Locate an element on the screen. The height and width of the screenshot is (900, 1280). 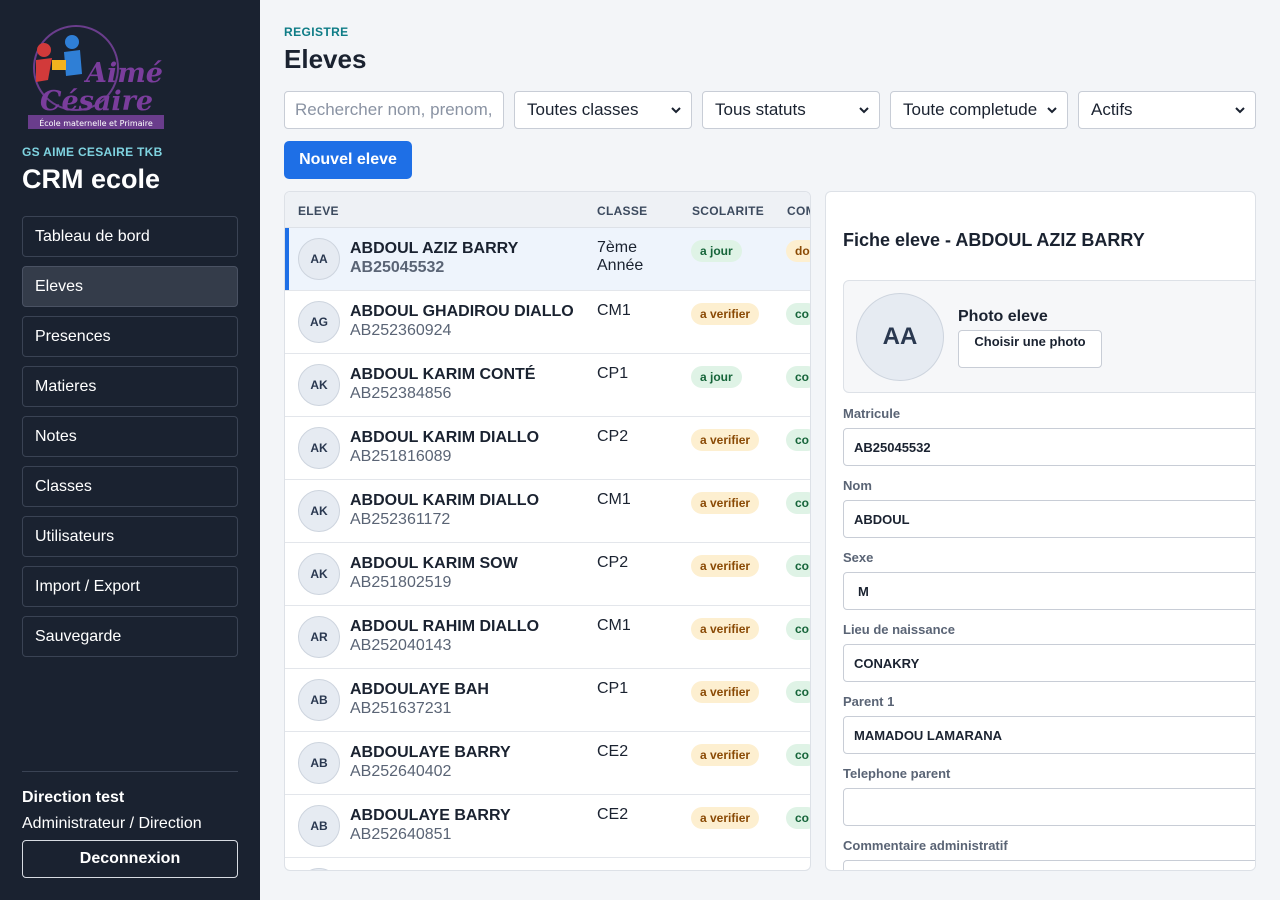
student-matricule: AB252040143 is located at coordinates (401, 645).